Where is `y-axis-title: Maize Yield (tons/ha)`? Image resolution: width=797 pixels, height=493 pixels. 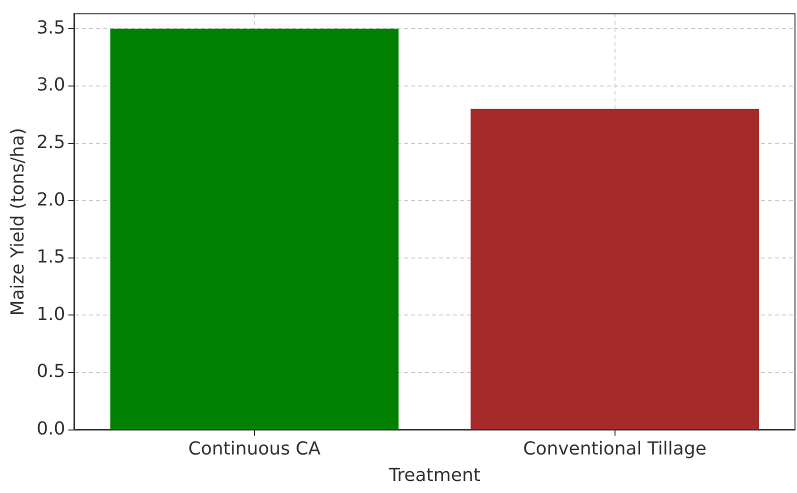 y-axis-title: Maize Yield (tons/ha) is located at coordinates (17, 222).